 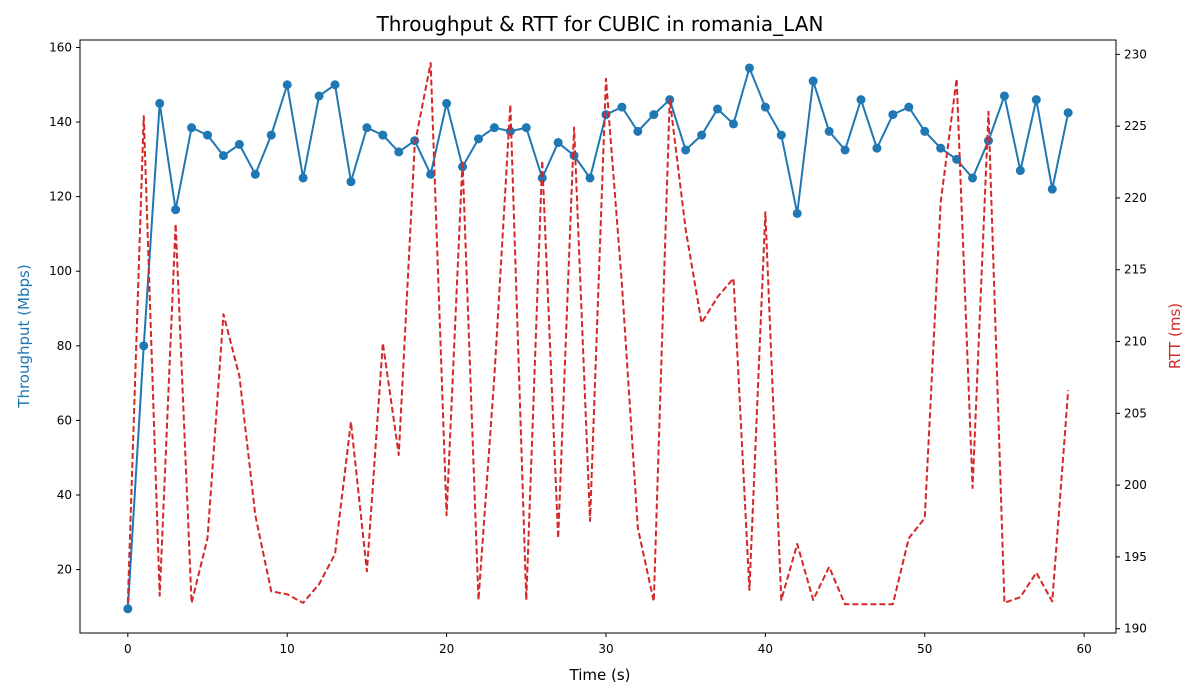 I want to click on y-left-tick-label: 120, so click(x=60, y=197).